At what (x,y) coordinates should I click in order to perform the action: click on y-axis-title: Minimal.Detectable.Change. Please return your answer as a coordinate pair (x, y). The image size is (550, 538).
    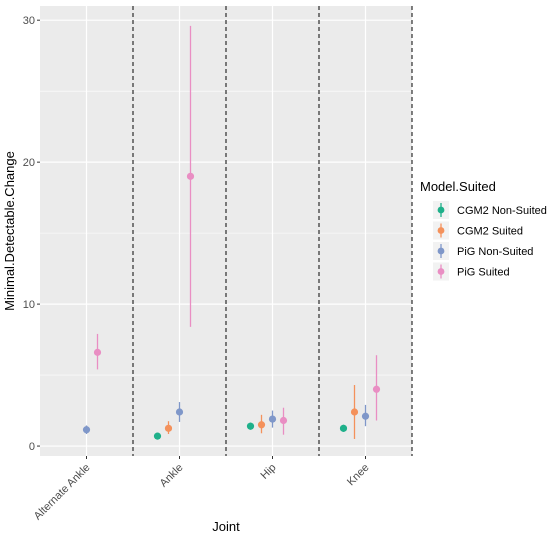
    Looking at the image, I should click on (9, 231).